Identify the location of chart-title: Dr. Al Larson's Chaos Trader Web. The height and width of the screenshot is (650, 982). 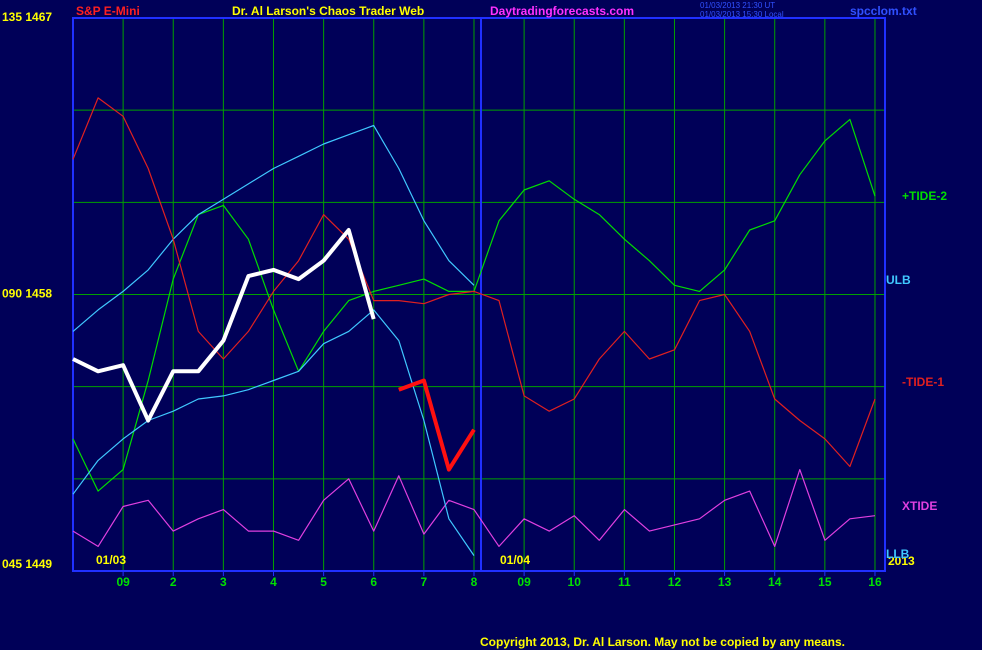
(328, 11).